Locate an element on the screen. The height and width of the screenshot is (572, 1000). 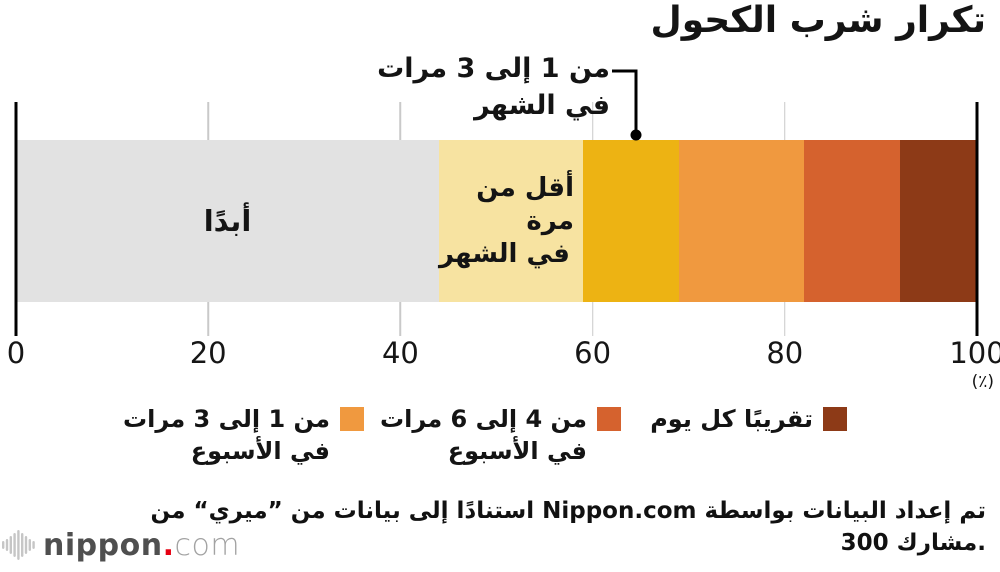
x-tick-label: 60 is located at coordinates (593, 353).